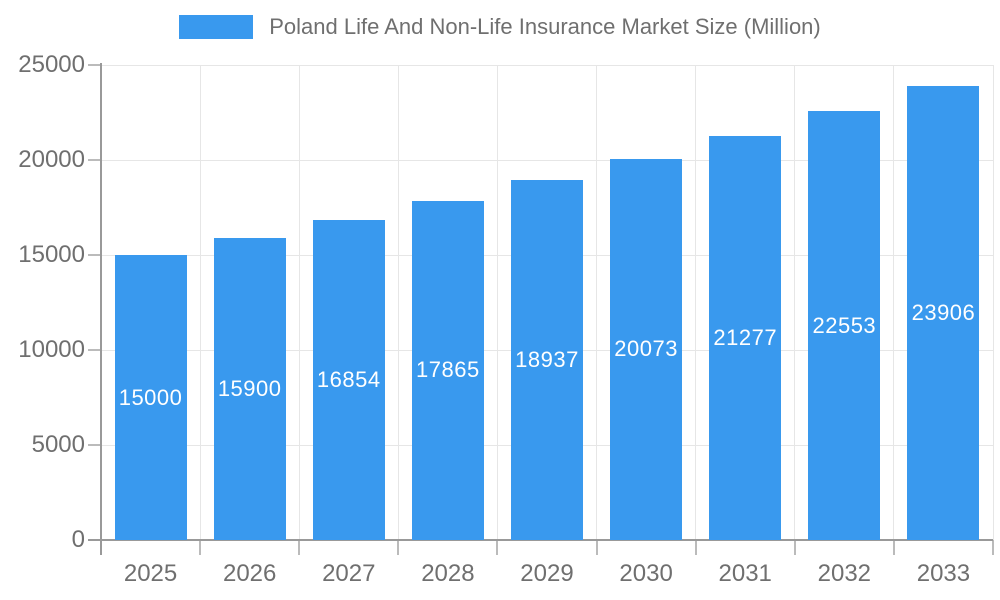  Describe the element at coordinates (547, 573) in the screenshot. I see `x-tick-label: 2029` at that location.